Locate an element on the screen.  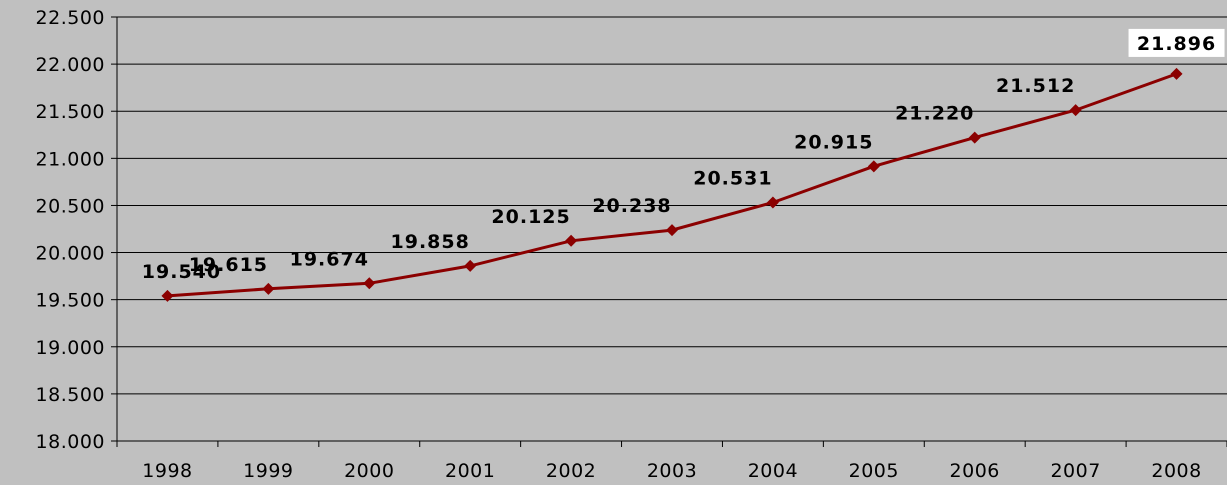
y-tick-label: 21.500 is located at coordinates (70, 112).